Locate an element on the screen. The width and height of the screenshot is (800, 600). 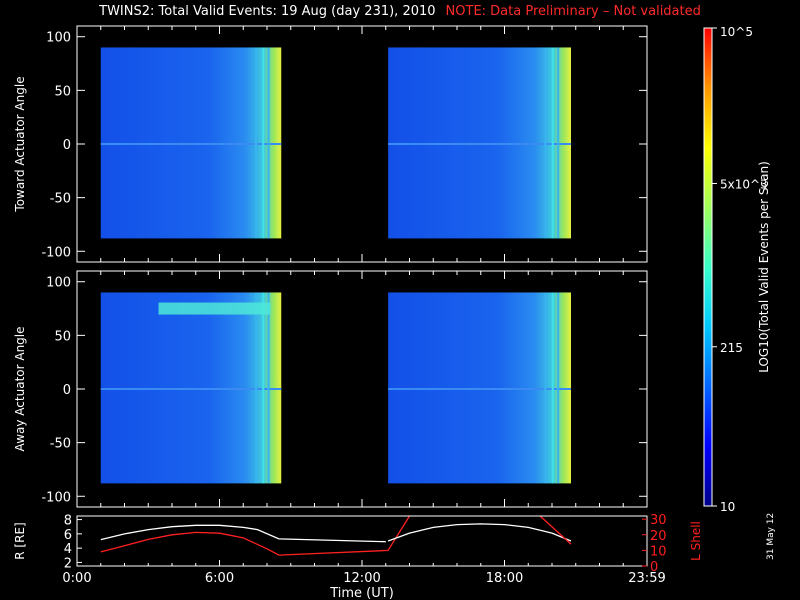
y-axis-label: Toward Actuator Angle is located at coordinates (20, 144).